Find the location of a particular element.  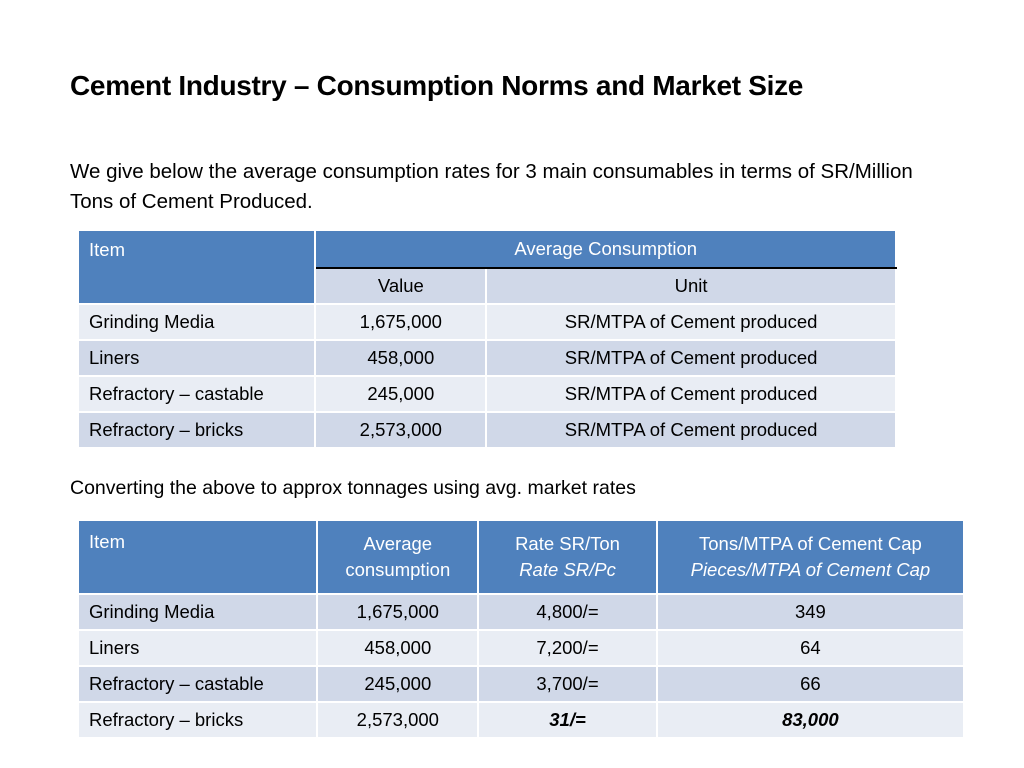

table-row: Refractory – castable 245,000 3,700/= 66 is located at coordinates (521, 684).